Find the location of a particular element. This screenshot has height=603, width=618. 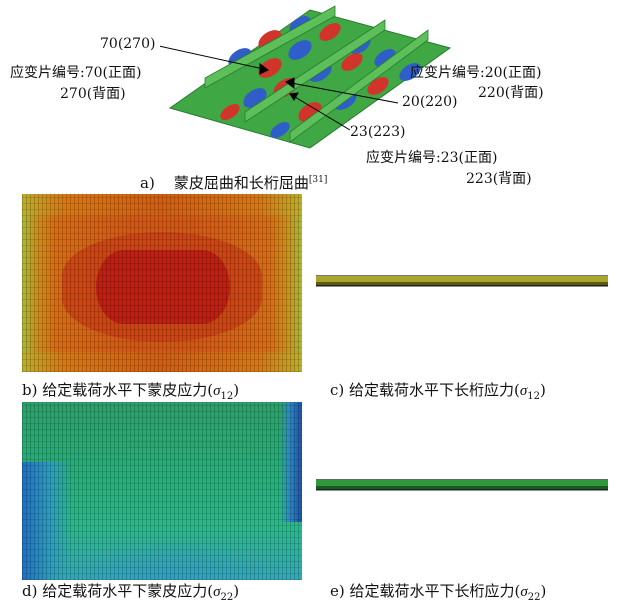

caption-e-sigma: σ is located at coordinates (524, 592).